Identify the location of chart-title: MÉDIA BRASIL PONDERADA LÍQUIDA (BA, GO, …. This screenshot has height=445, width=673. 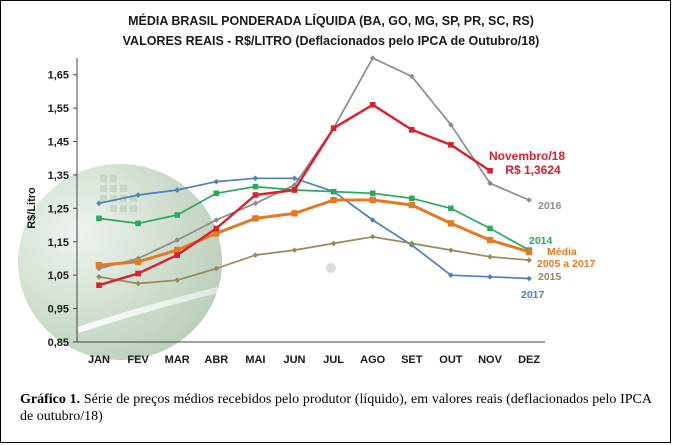
(331, 30).